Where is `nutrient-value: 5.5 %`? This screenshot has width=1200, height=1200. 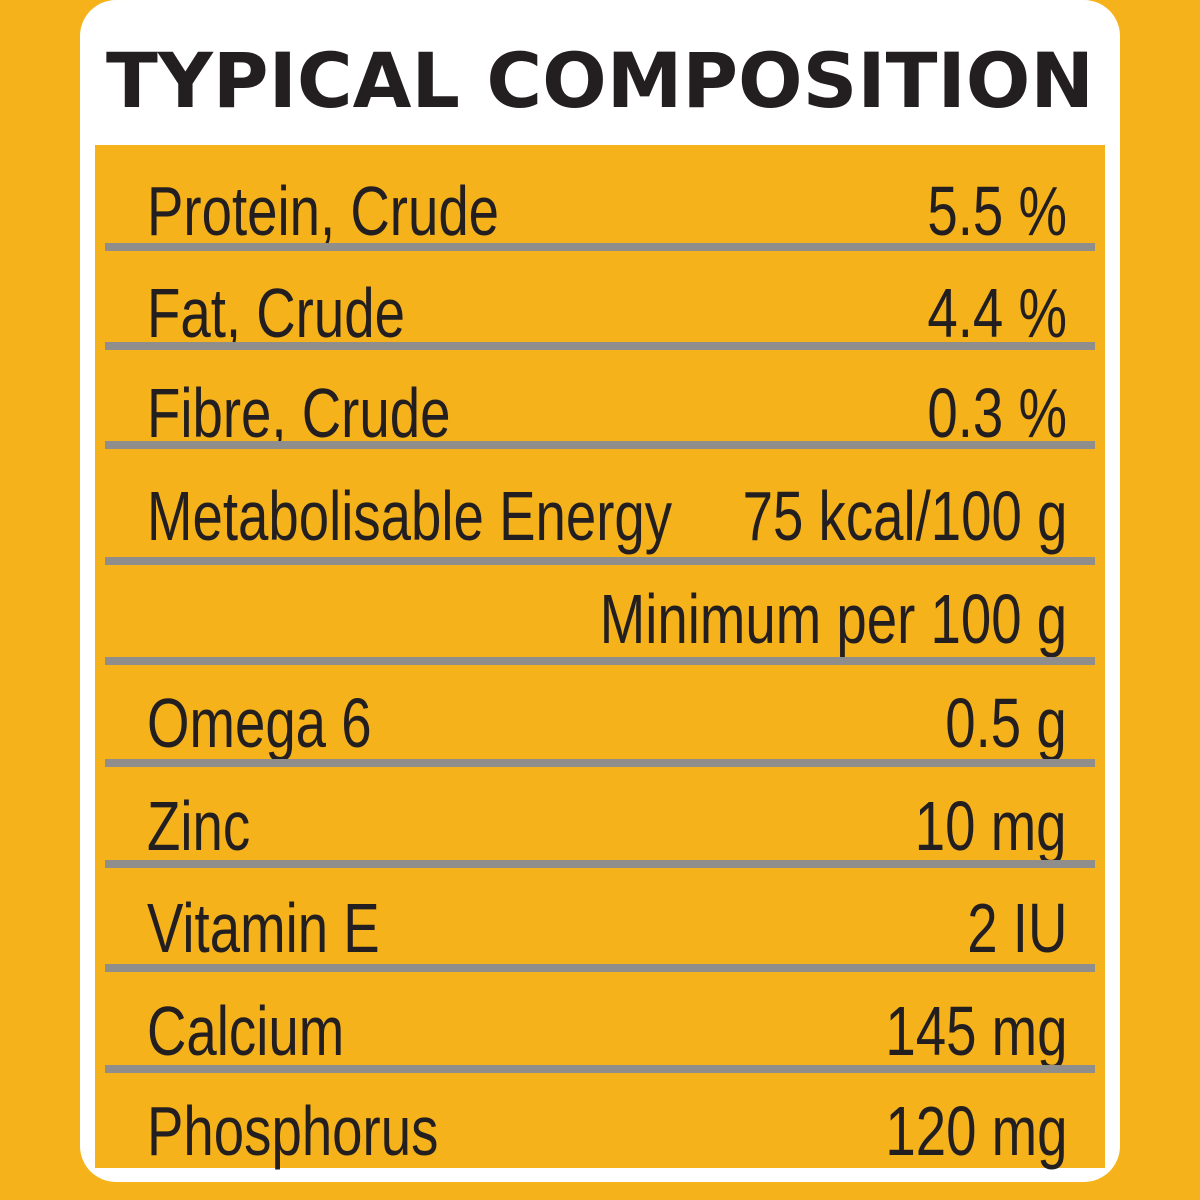
nutrient-value: 5.5 % is located at coordinates (997, 211).